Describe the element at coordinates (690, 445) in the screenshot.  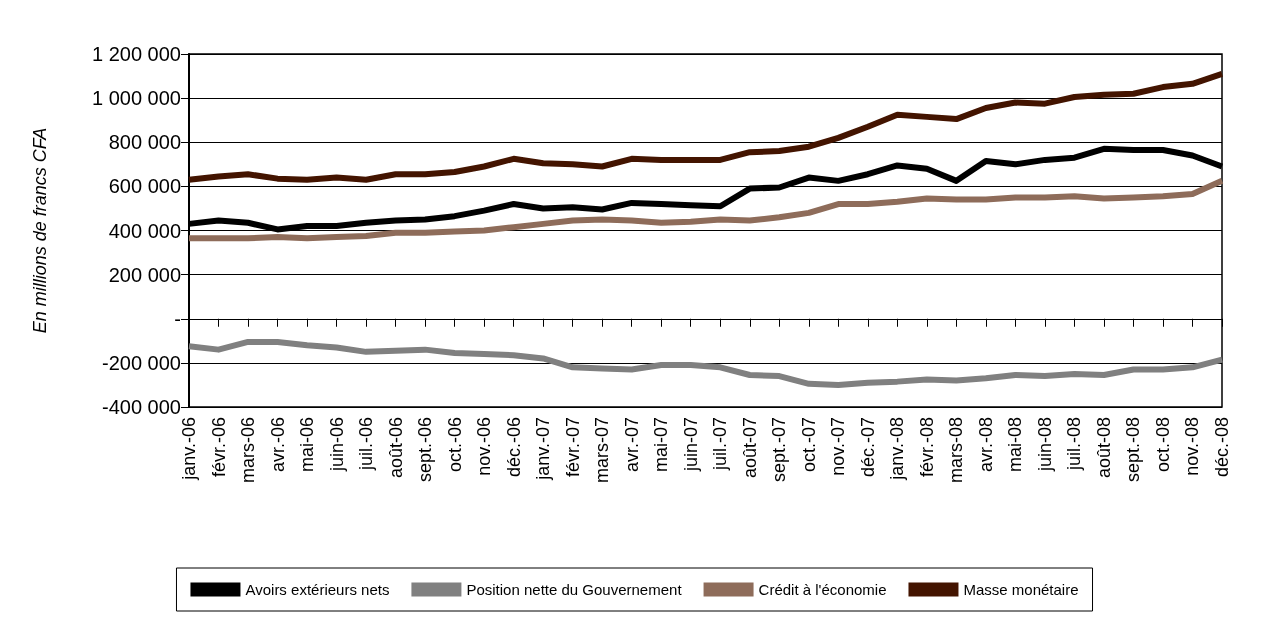
I see `x-tick-label: juin-07` at that location.